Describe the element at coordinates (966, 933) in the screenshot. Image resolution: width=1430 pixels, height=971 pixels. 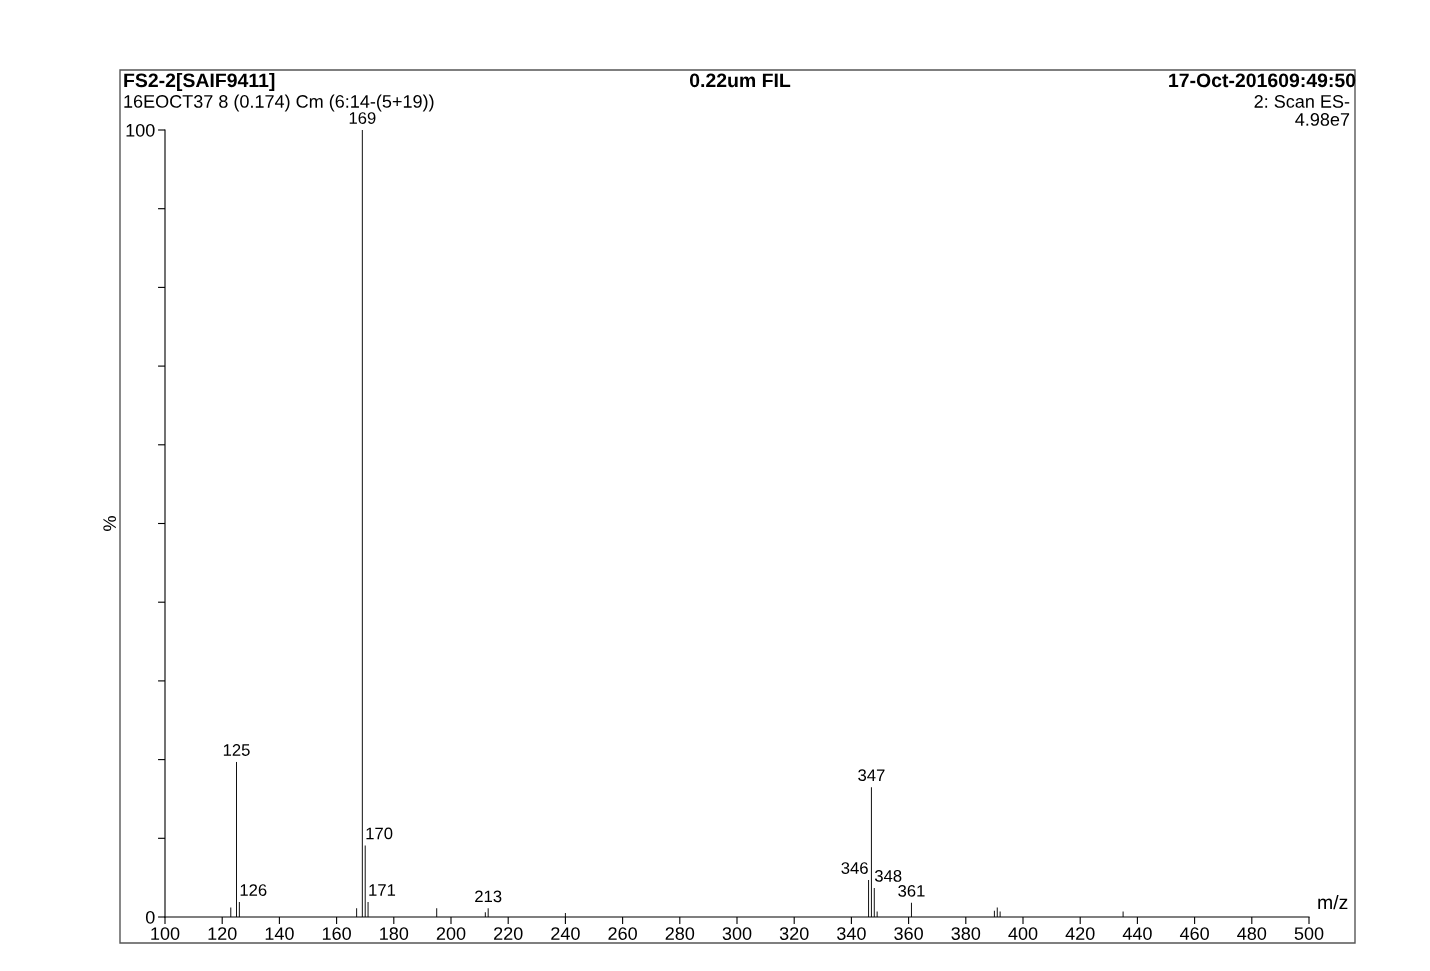
I see `x-tick-label: 380` at that location.